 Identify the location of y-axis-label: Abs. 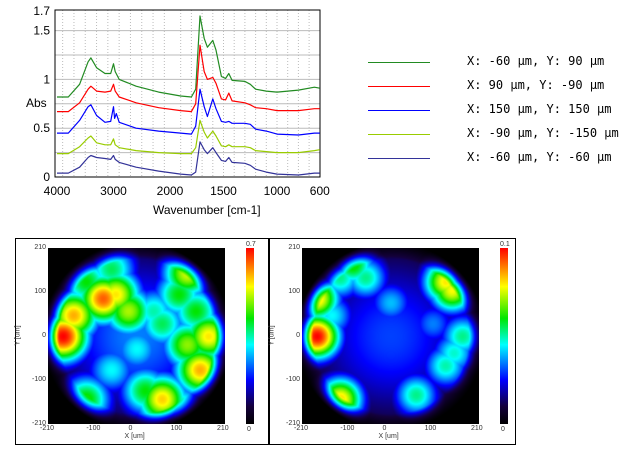
(36, 103).